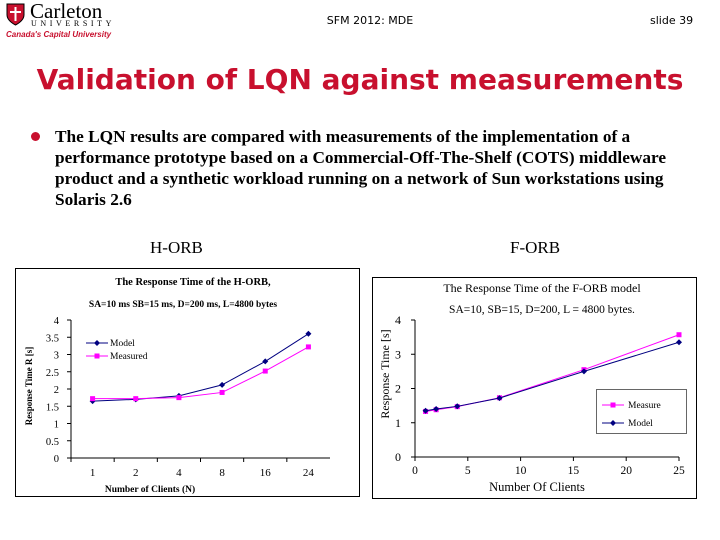  I want to click on chart-title: The Response Time of the F-ORB model, so click(542, 288).